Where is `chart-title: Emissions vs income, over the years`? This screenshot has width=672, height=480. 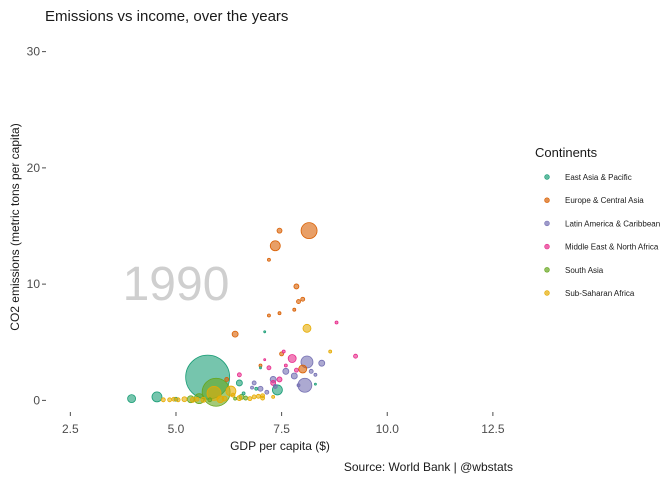 chart-title: Emissions vs income, over the years is located at coordinates (166, 16).